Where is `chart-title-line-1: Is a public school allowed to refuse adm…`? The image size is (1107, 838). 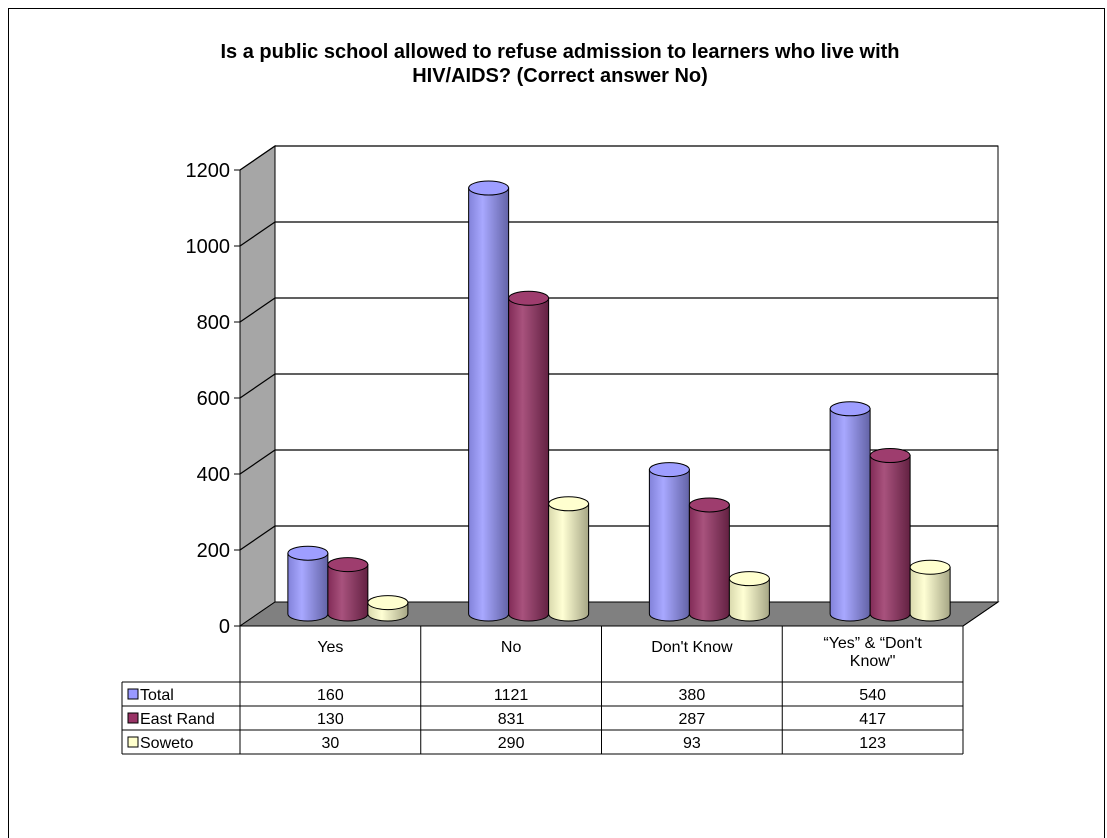
chart-title-line-1: Is a public school allowed to refuse adm… is located at coordinates (560, 52).